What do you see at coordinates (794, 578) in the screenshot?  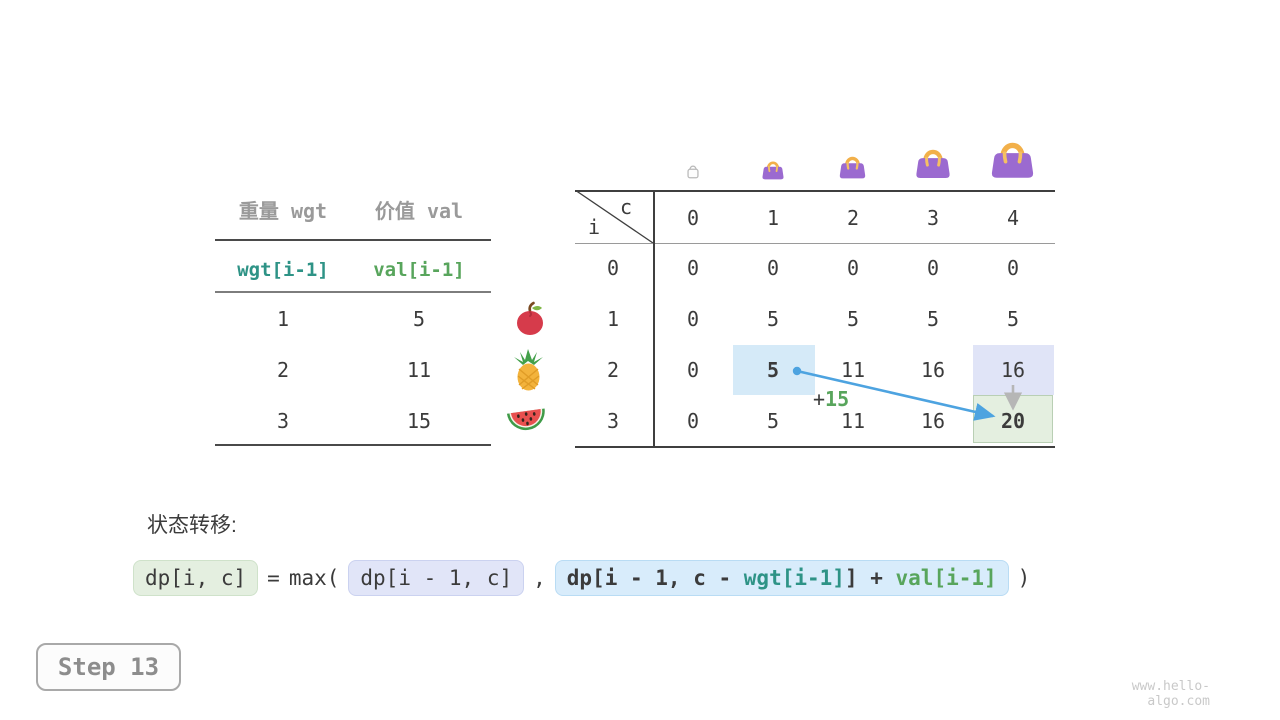 I see `formula-arg2-wgt: wgt[i-1]` at bounding box center [794, 578].